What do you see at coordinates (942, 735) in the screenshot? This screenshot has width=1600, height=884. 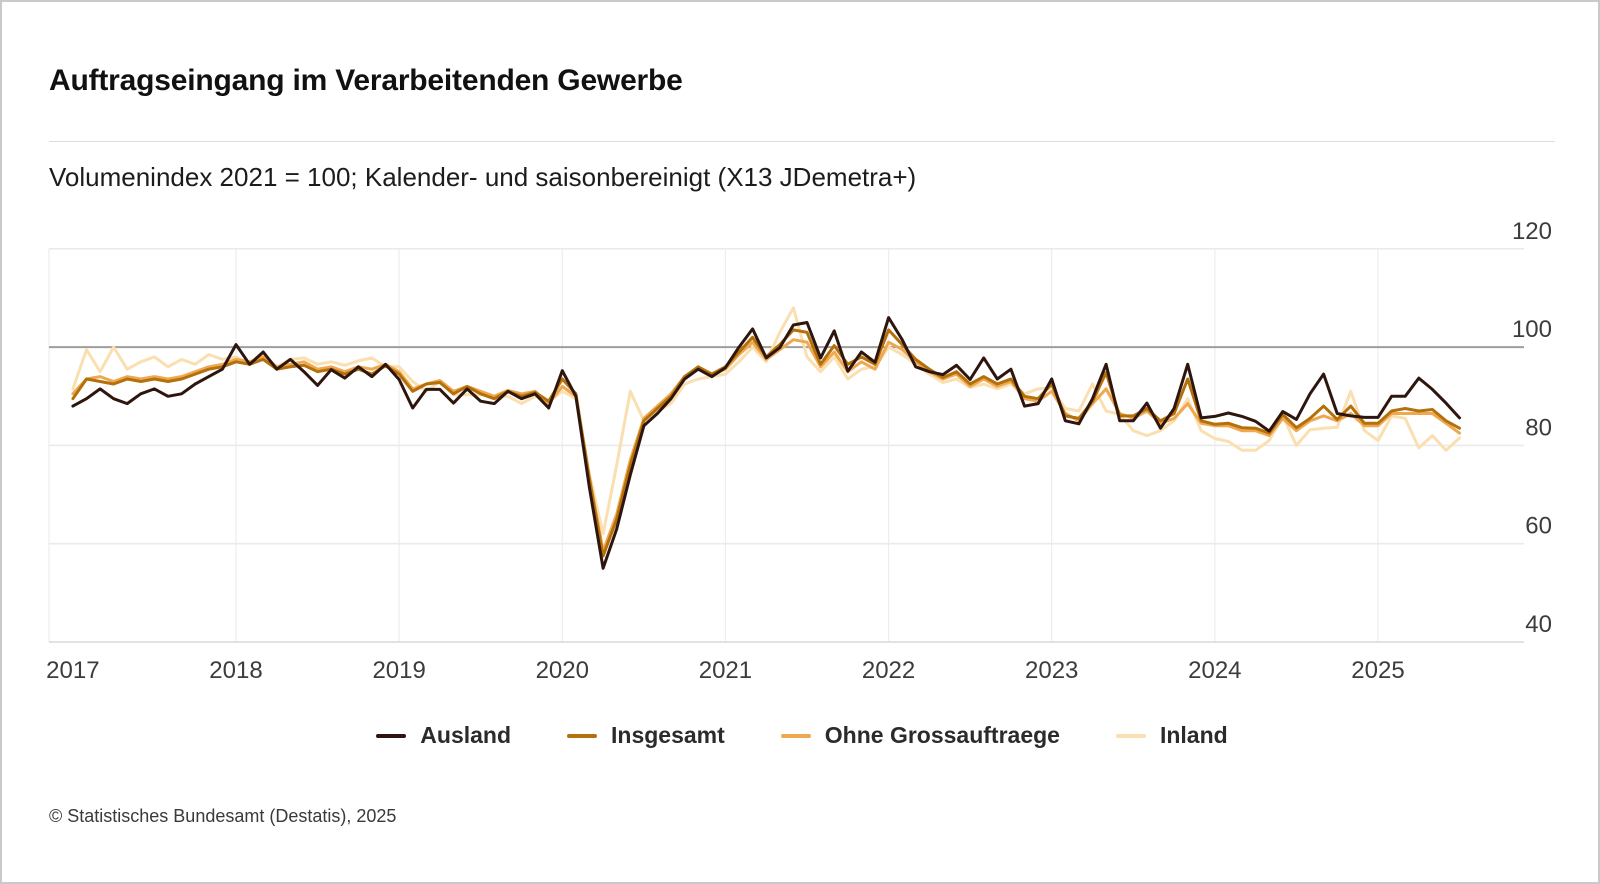 I see `legend-label-ohne-grossauftraege: Ohne Grossauftraege` at bounding box center [942, 735].